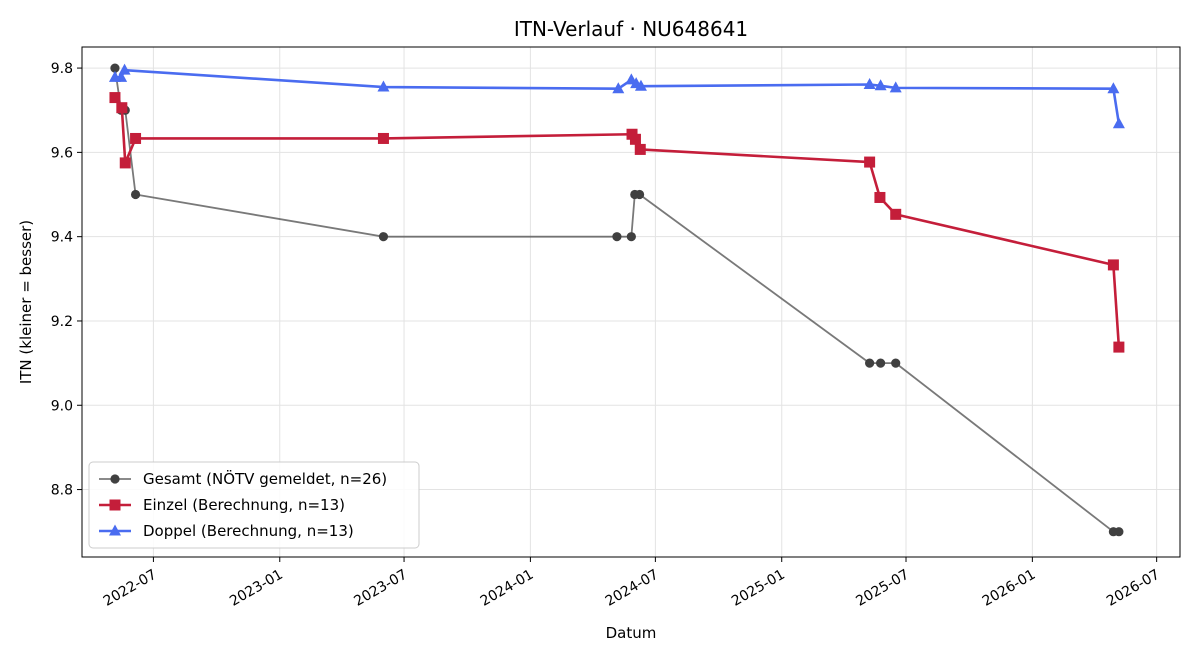 Image resolution: width=1200 pixels, height=660 pixels. Describe the element at coordinates (256, 588) in the screenshot. I see `x-tick-label: 2023-01` at that location.